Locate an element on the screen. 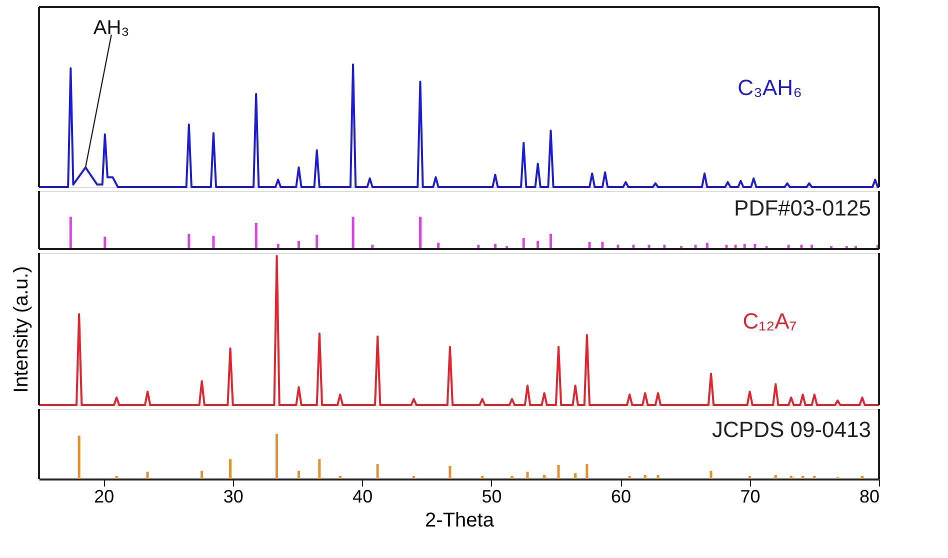  text: C₃AH₆ is located at coordinates (770, 87).